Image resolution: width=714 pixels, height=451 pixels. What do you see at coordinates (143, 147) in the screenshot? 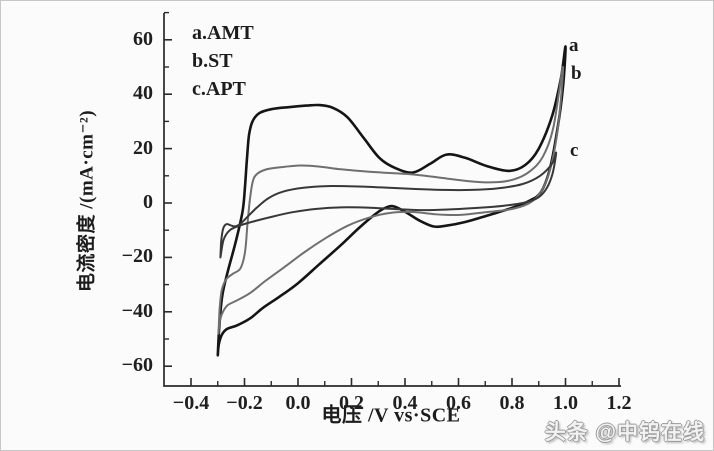
I see `y-tick-label: 20` at bounding box center [143, 147].